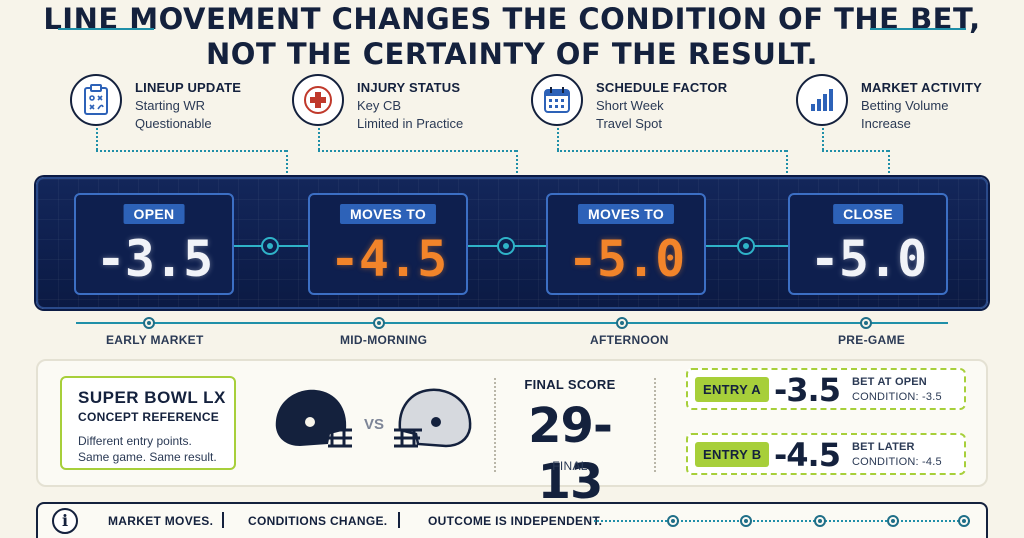 This screenshot has width=1024, height=538. What do you see at coordinates (570, 454) in the screenshot?
I see `final-score: 29-13` at bounding box center [570, 454].